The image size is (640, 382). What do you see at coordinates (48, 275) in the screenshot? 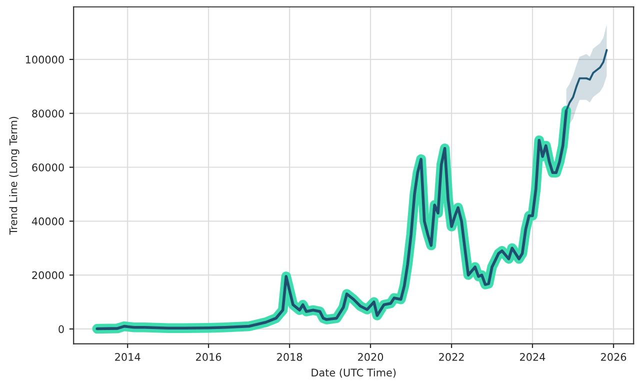
I see `y-tick-label: 20000` at bounding box center [48, 275].